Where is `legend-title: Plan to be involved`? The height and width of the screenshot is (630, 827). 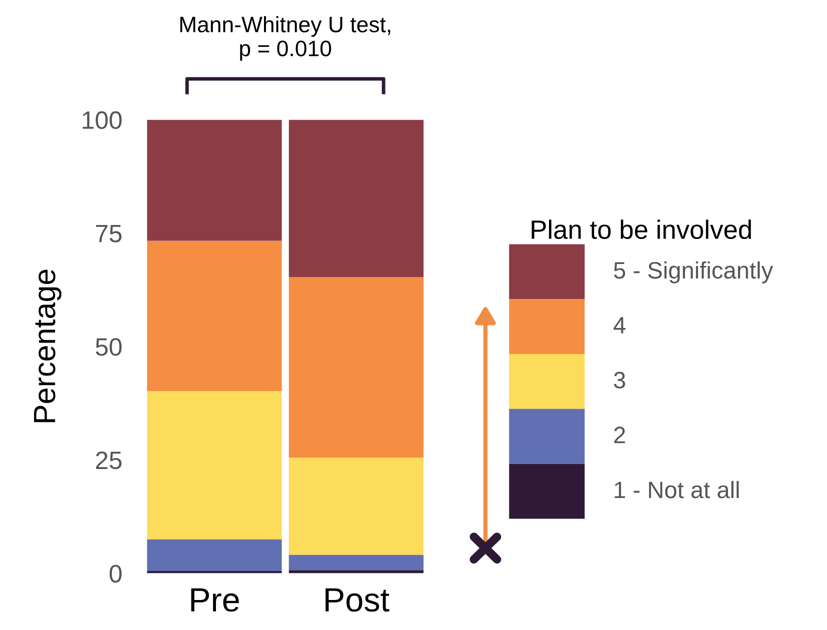 legend-title: Plan to be involved is located at coordinates (641, 230).